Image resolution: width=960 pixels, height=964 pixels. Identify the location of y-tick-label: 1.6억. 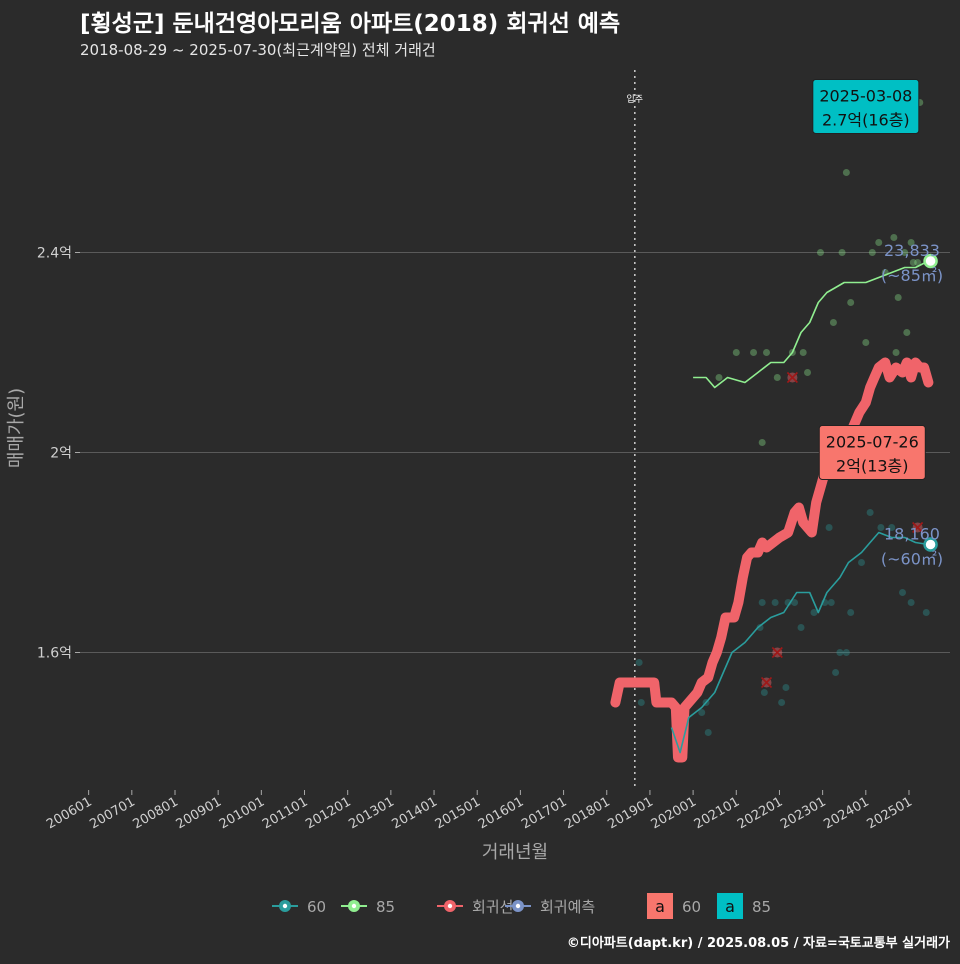
(54, 654).